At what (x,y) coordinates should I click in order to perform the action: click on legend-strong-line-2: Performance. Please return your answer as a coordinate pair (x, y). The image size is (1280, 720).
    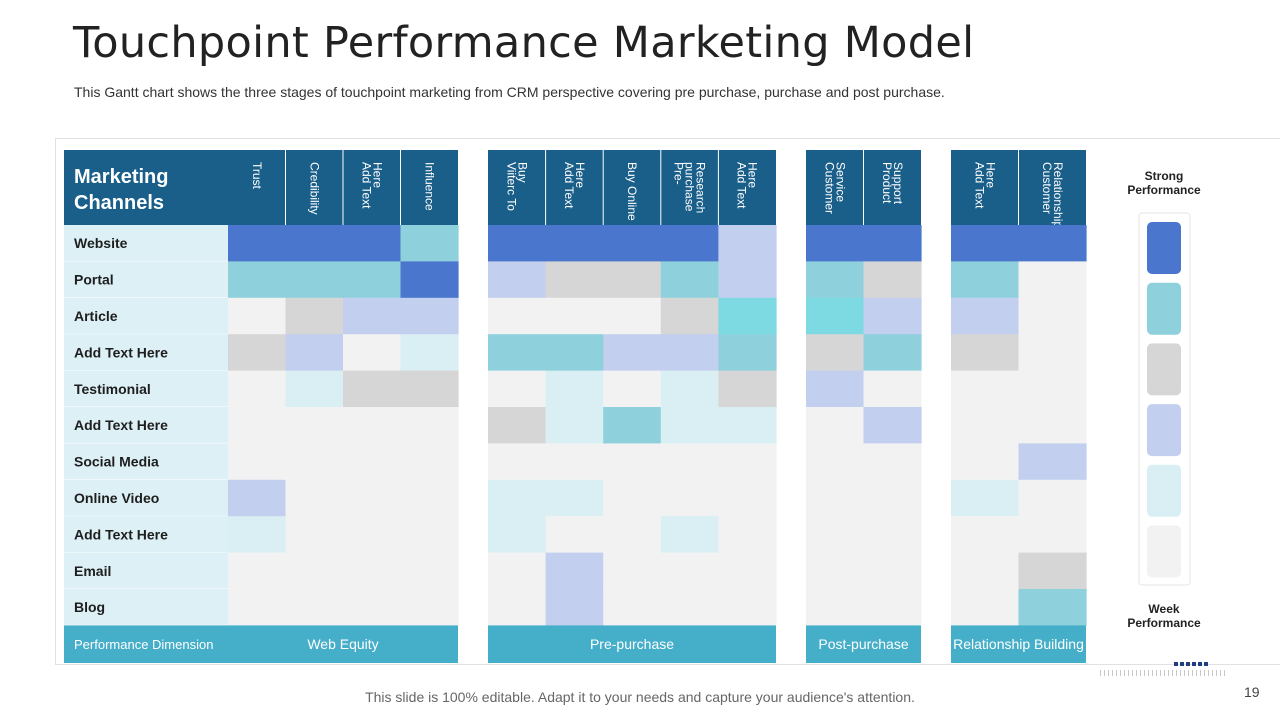
    Looking at the image, I should click on (1164, 190).